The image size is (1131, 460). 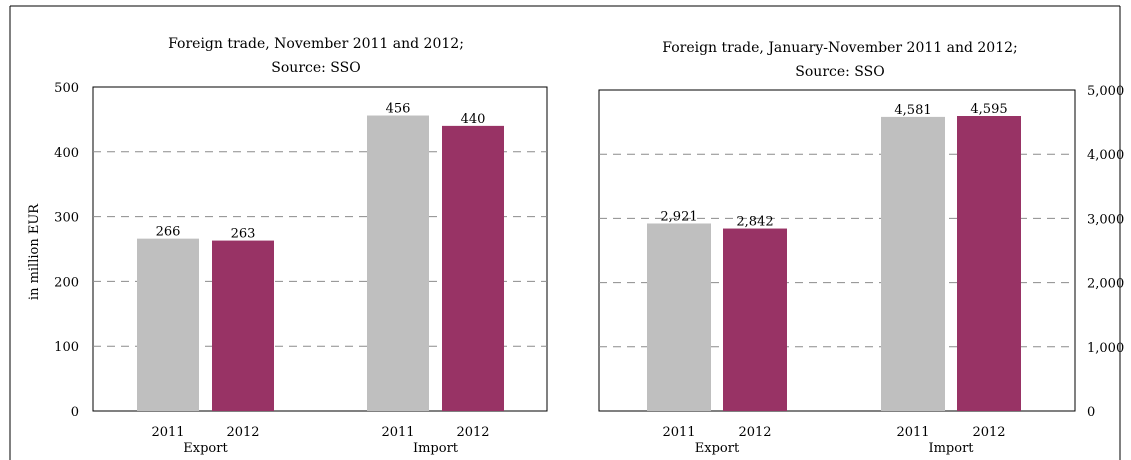 What do you see at coordinates (398, 109) in the screenshot?
I see `data-label: 456` at bounding box center [398, 109].